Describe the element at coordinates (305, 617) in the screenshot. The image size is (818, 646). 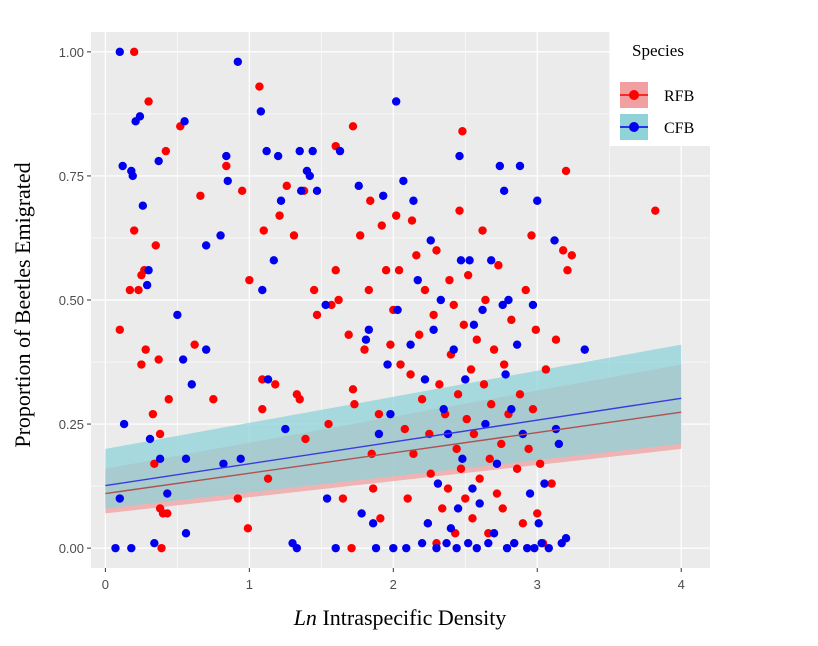
I see `x-axis-title-italic: Ln` at that location.